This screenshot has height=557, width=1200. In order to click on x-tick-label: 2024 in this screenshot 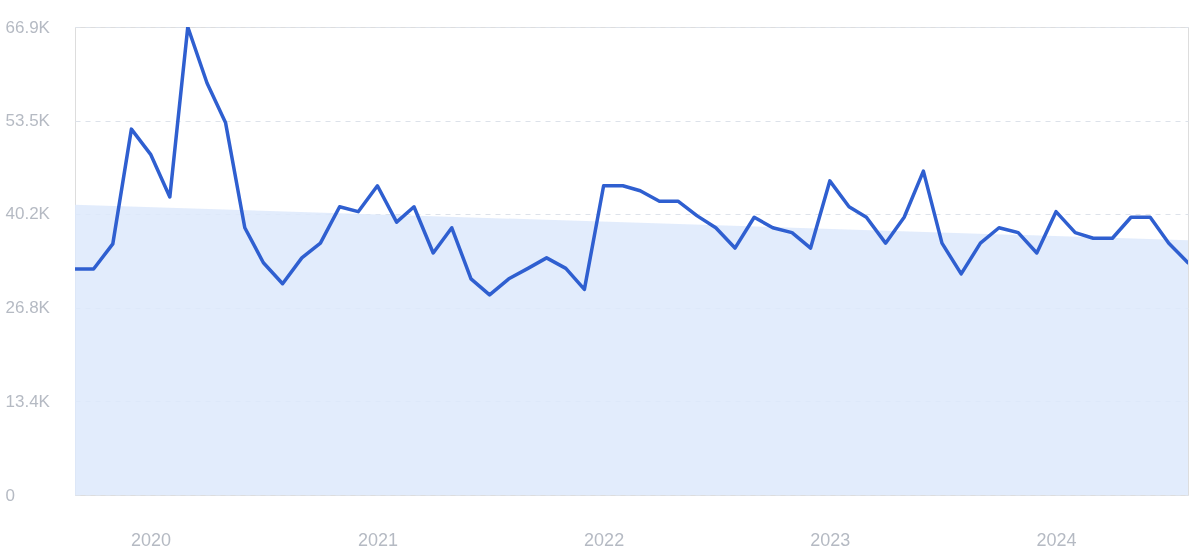, I will do `click(1056, 539)`.